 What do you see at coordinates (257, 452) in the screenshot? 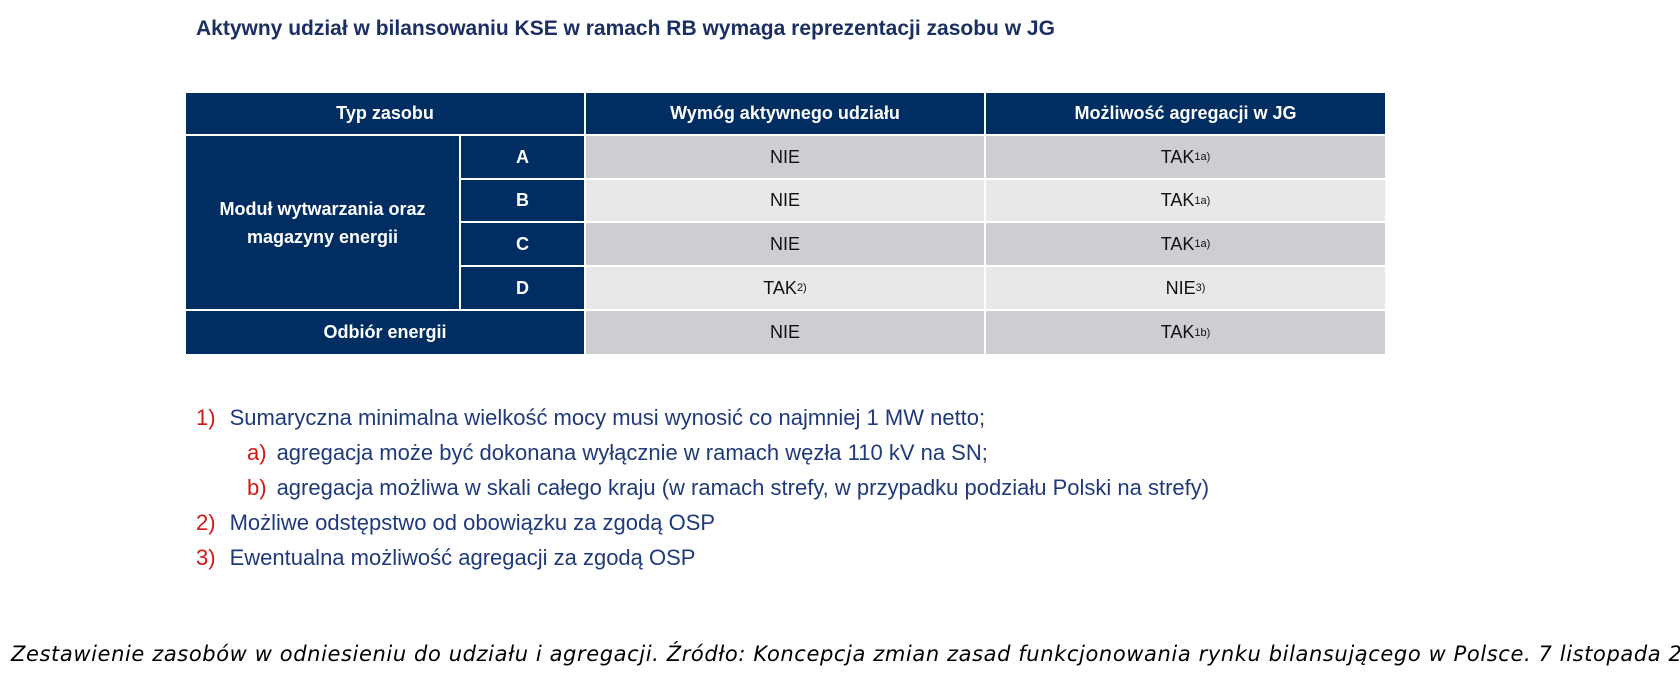
I see `footnote-number: a)` at bounding box center [257, 452].